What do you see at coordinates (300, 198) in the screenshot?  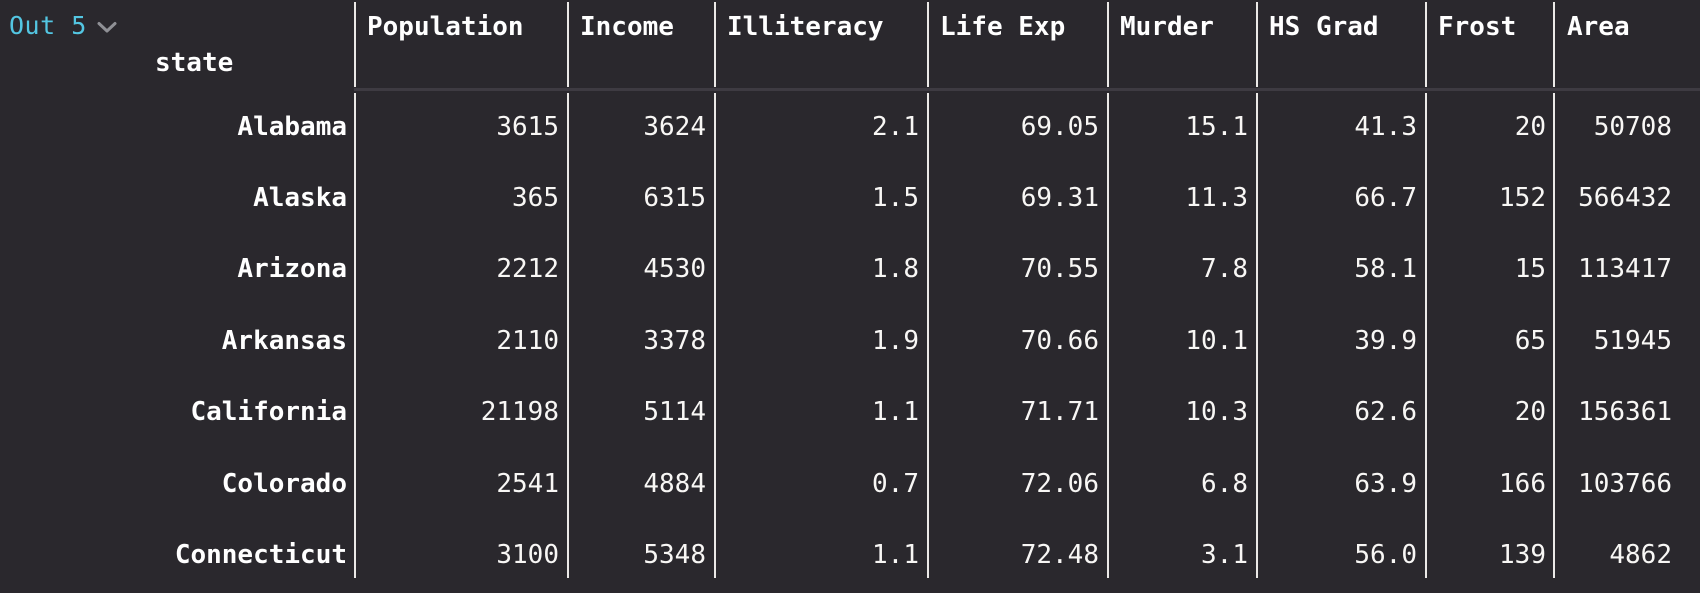 I see `row-label: Alaska` at bounding box center [300, 198].